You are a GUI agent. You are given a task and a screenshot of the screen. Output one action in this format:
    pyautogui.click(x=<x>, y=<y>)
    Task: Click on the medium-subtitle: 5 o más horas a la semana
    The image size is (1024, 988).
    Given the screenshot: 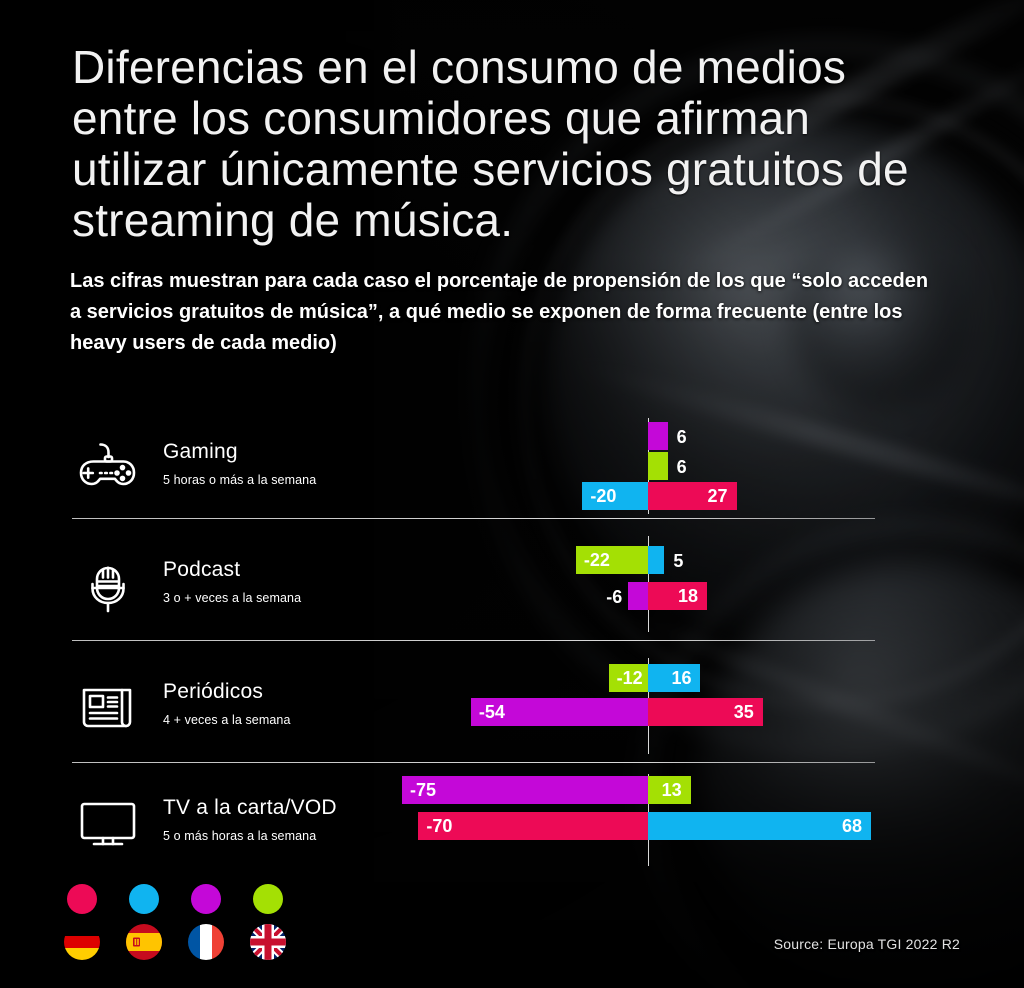 What is the action you would take?
    pyautogui.click(x=240, y=836)
    